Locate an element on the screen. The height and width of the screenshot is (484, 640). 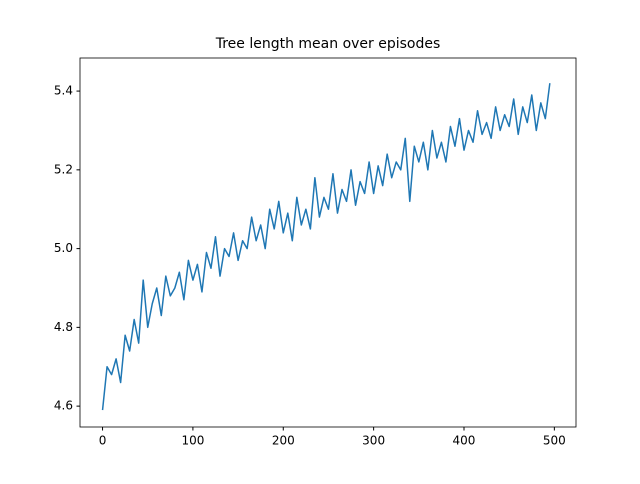
x-tick-label: 500 is located at coordinates (554, 441).